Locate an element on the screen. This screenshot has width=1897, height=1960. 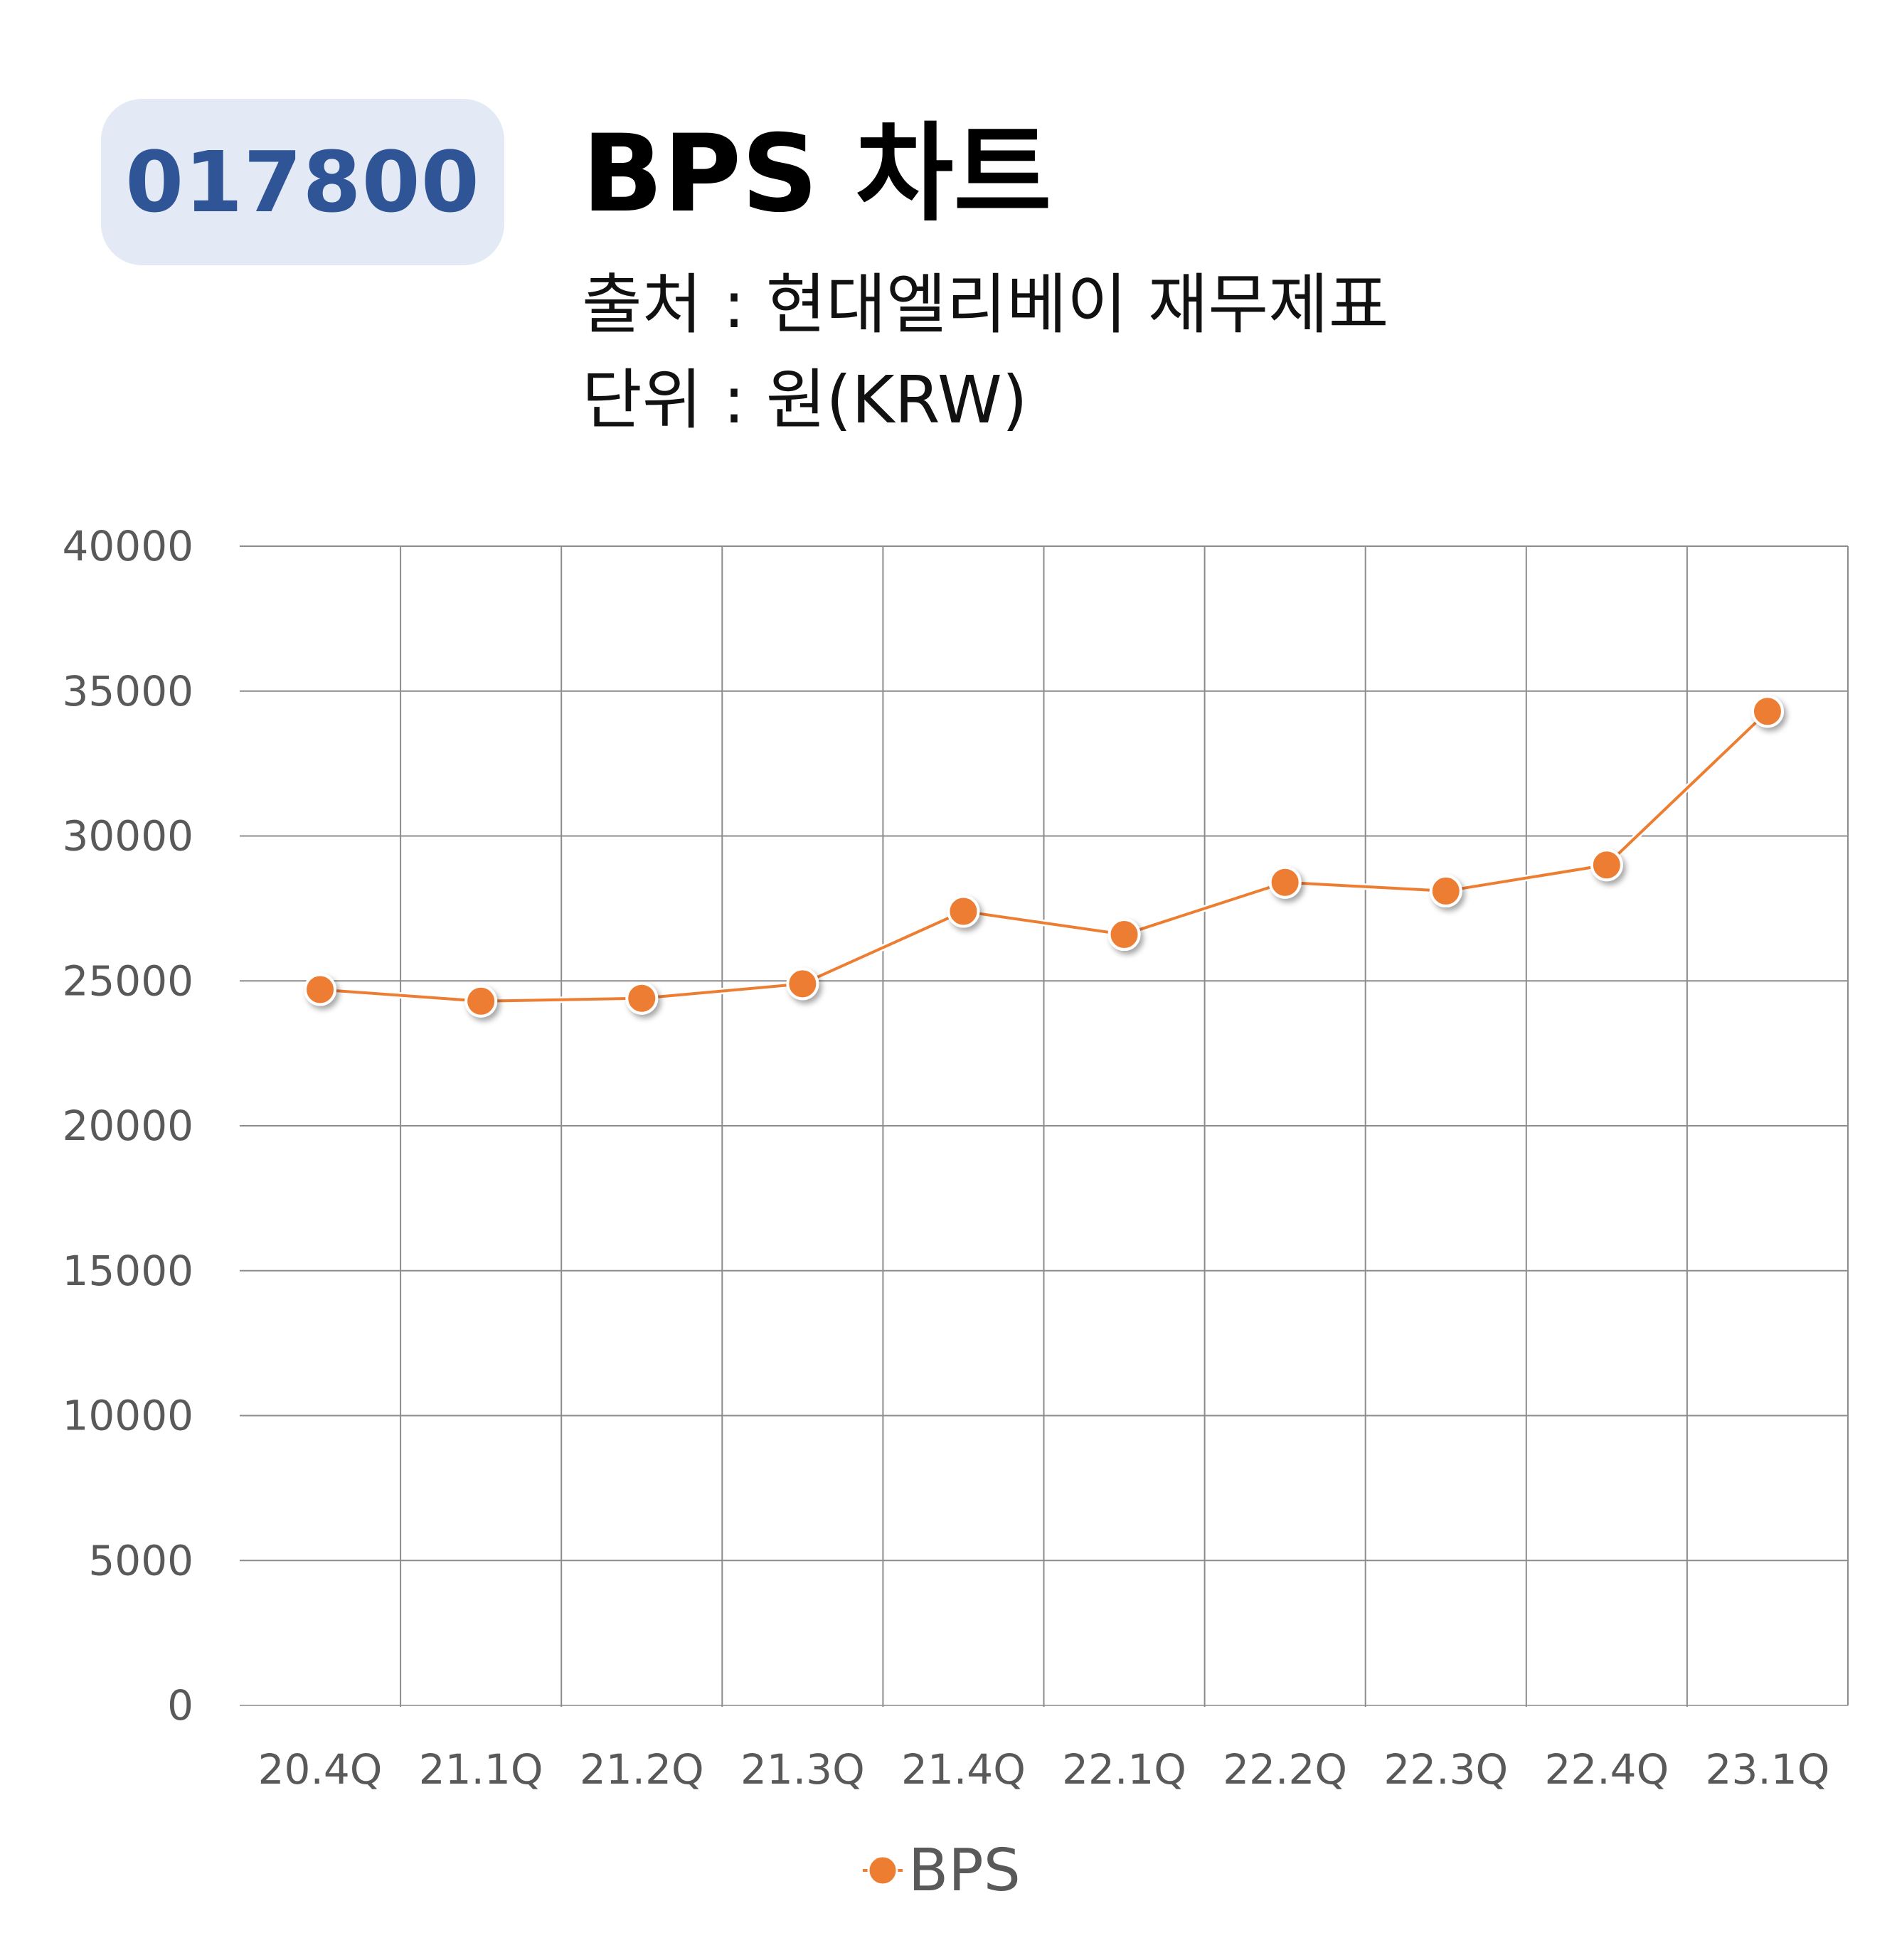
y-tick-label: 10000 is located at coordinates (127, 1416).